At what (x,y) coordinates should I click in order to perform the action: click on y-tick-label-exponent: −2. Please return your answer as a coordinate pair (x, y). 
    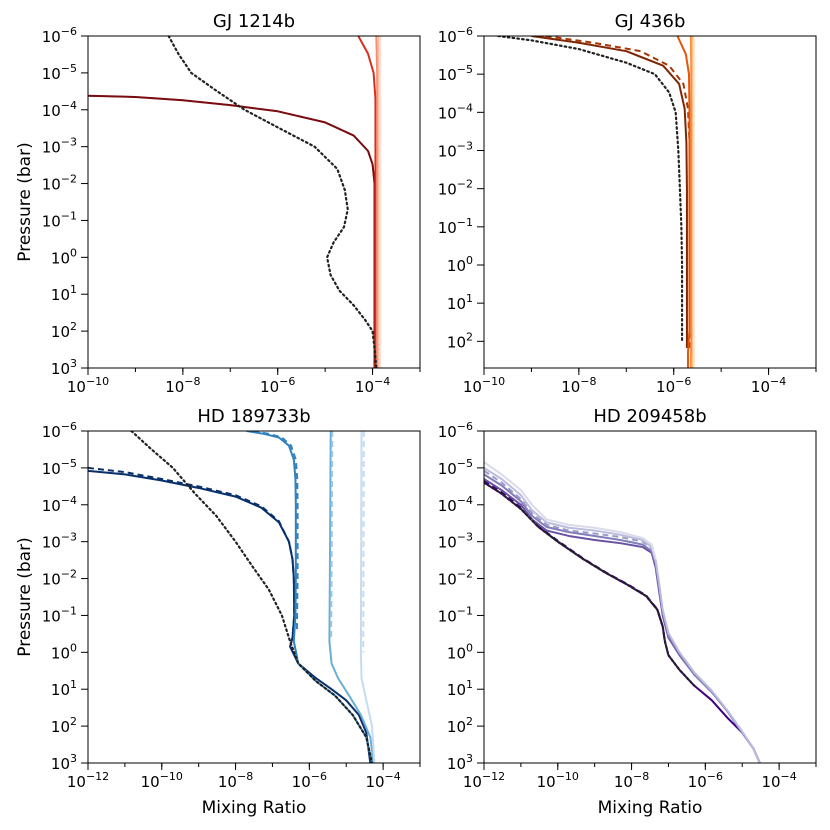
    Looking at the image, I should click on (69, 179).